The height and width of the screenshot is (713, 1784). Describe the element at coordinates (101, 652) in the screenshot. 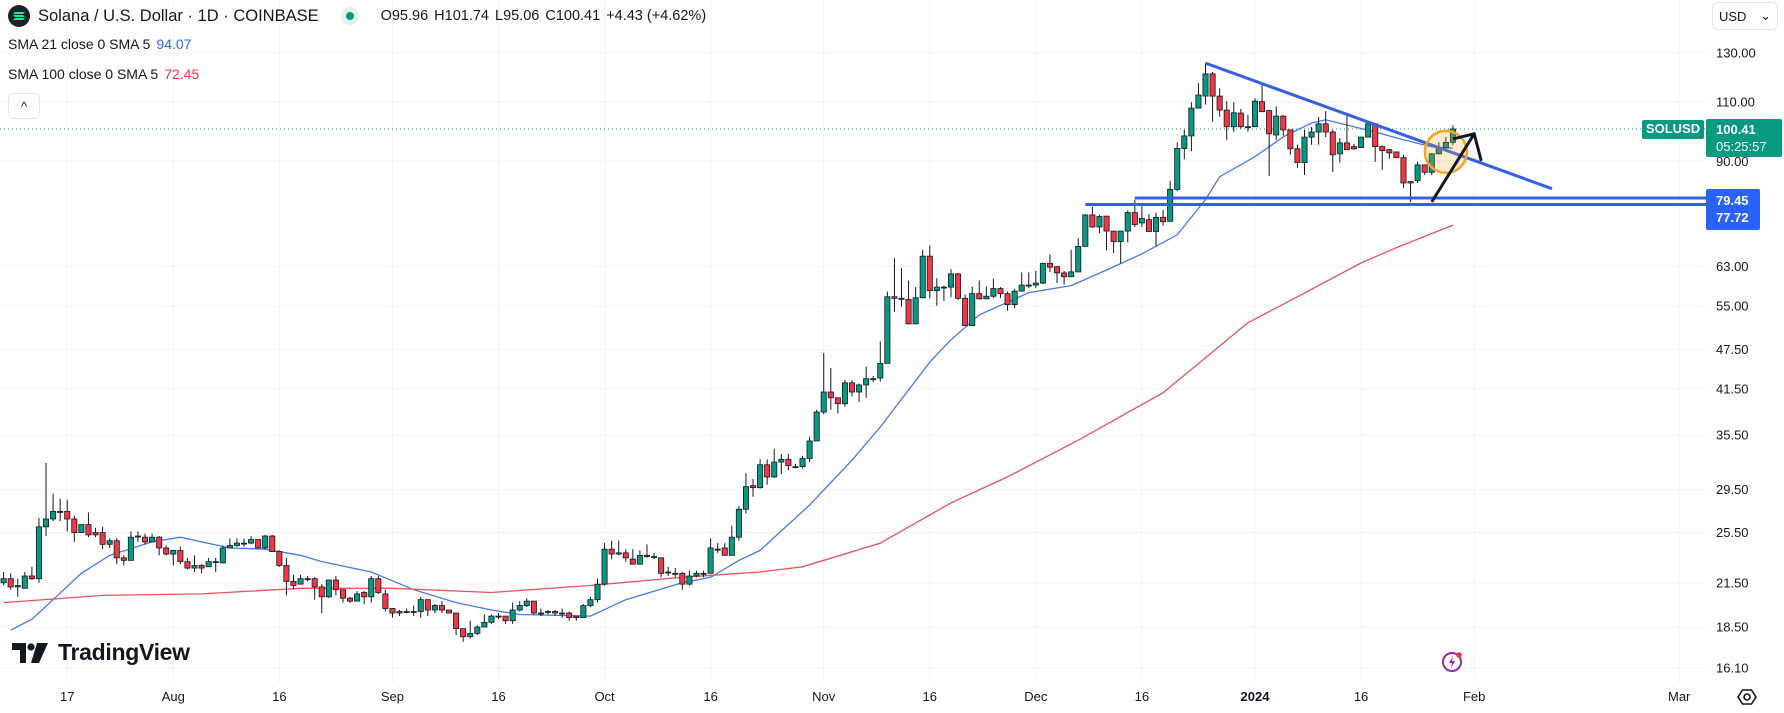

I see `tradingview-logo: TradingView` at that location.